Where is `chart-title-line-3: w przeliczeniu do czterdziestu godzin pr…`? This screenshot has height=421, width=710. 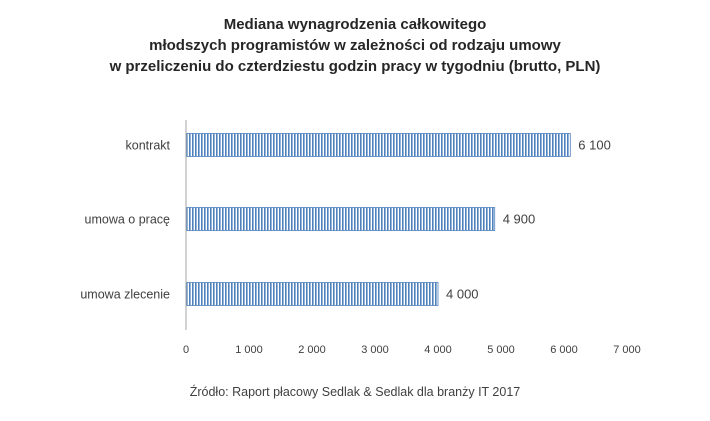 chart-title-line-3: w przeliczeniu do czterdziestu godzin pr… is located at coordinates (355, 66).